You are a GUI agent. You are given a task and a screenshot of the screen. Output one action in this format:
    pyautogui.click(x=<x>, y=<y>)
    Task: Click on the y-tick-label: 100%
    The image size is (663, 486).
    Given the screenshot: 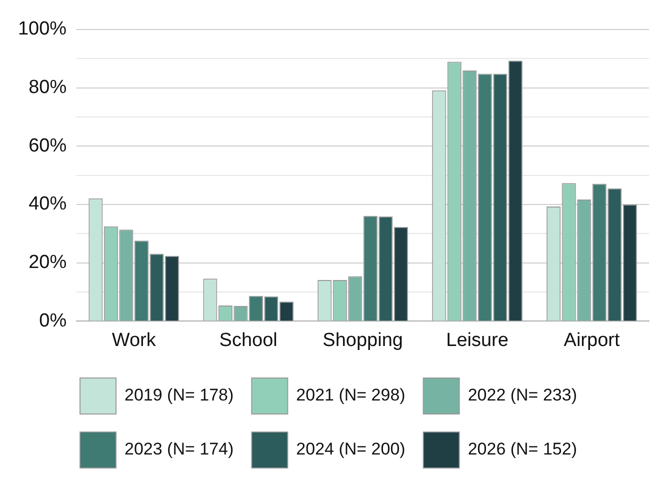 What is the action you would take?
    pyautogui.click(x=42, y=29)
    